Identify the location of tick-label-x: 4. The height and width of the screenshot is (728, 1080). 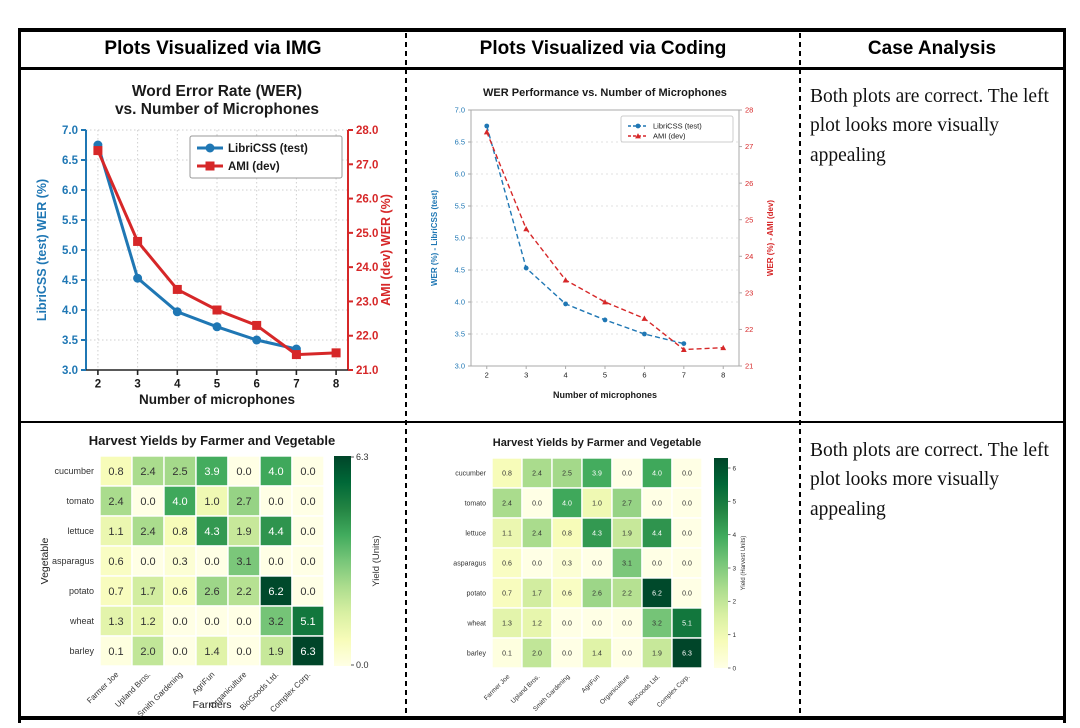
(566, 375).